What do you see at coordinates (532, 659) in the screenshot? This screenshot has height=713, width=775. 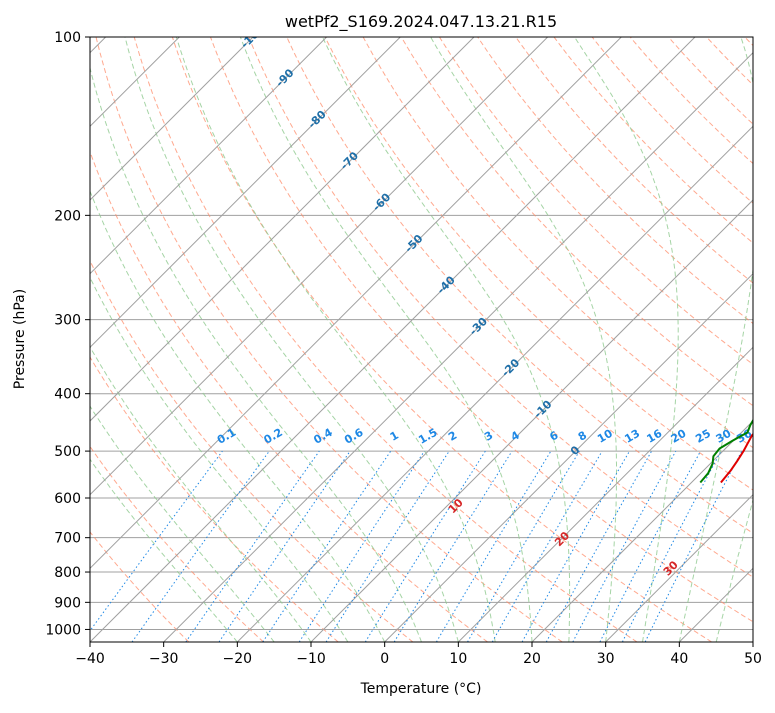 I see `x-tick-label: 20` at bounding box center [532, 659].